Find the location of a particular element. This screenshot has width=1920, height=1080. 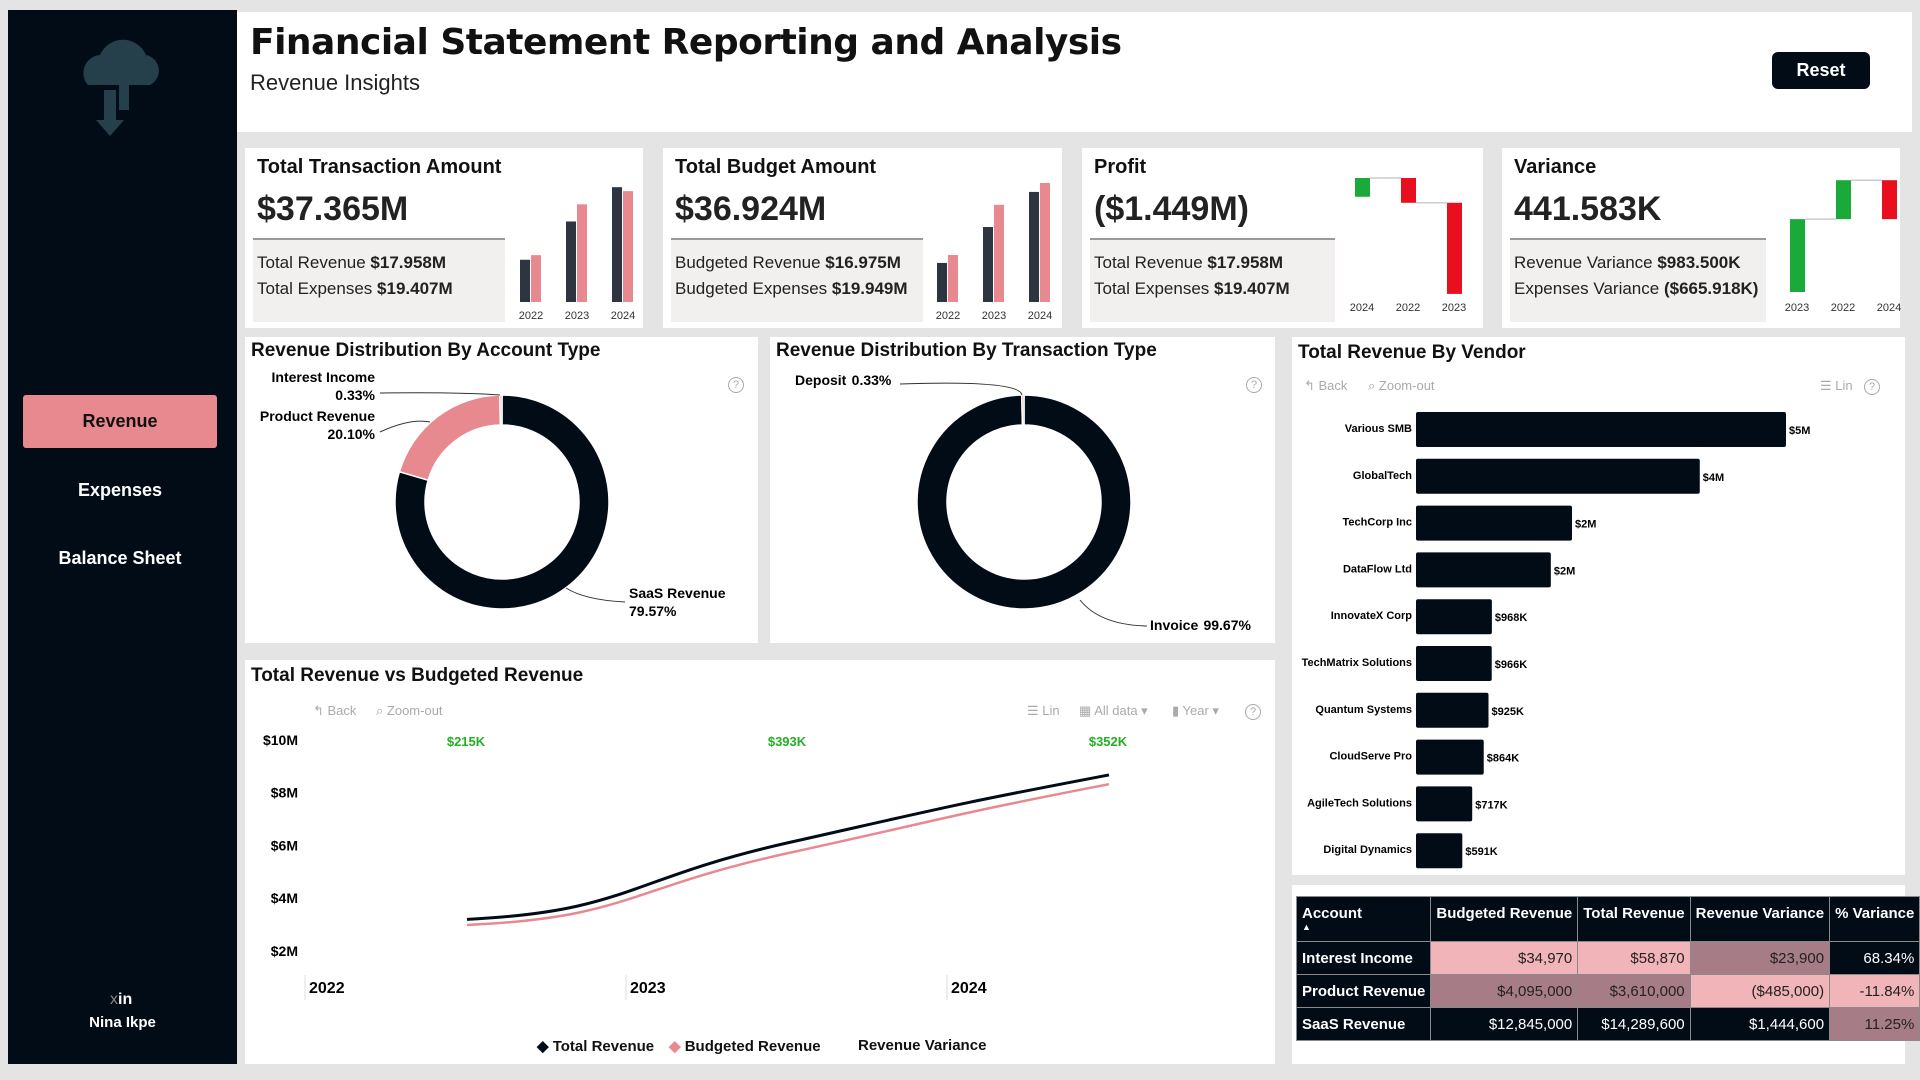

panel-title: Total Revenue By Vendor is located at coordinates (1412, 352).